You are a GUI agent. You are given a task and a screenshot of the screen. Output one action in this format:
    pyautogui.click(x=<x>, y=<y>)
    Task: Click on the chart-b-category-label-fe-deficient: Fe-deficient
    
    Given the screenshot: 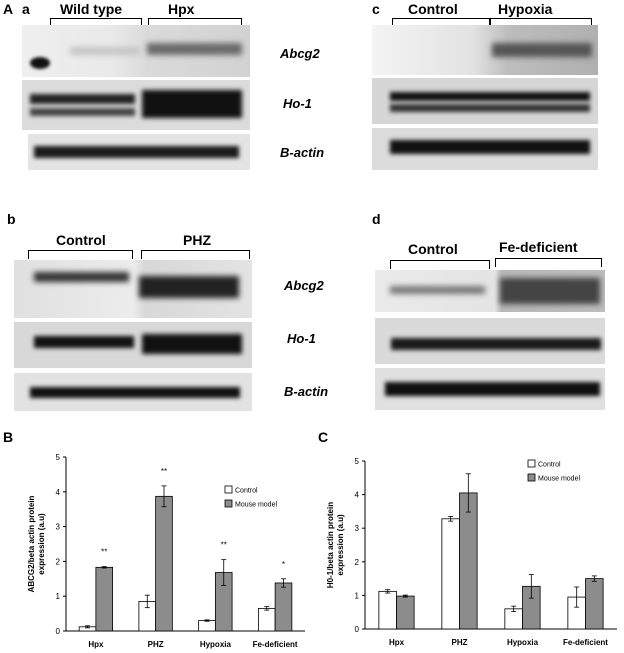 What is the action you would take?
    pyautogui.click(x=275, y=644)
    